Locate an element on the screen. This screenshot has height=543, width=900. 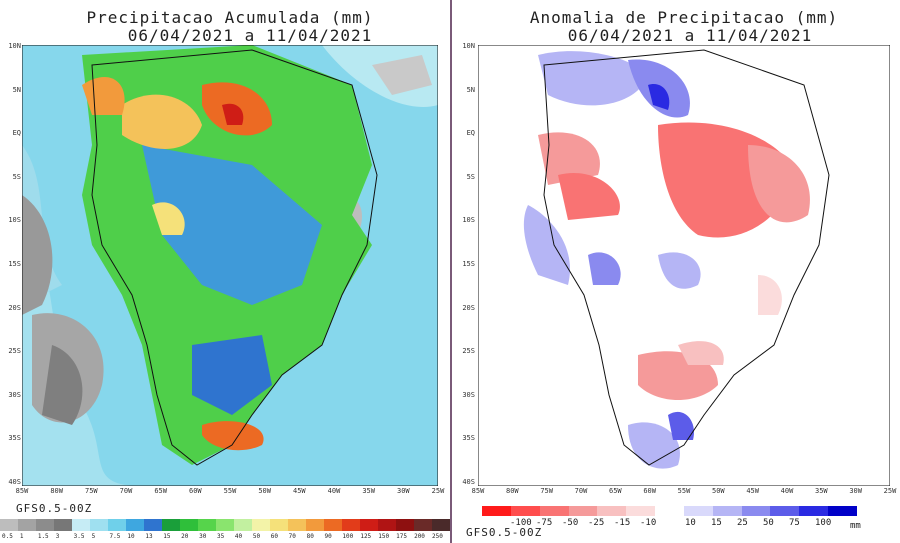
anomaly-unit-label: mm is located at coordinates (855, 526).